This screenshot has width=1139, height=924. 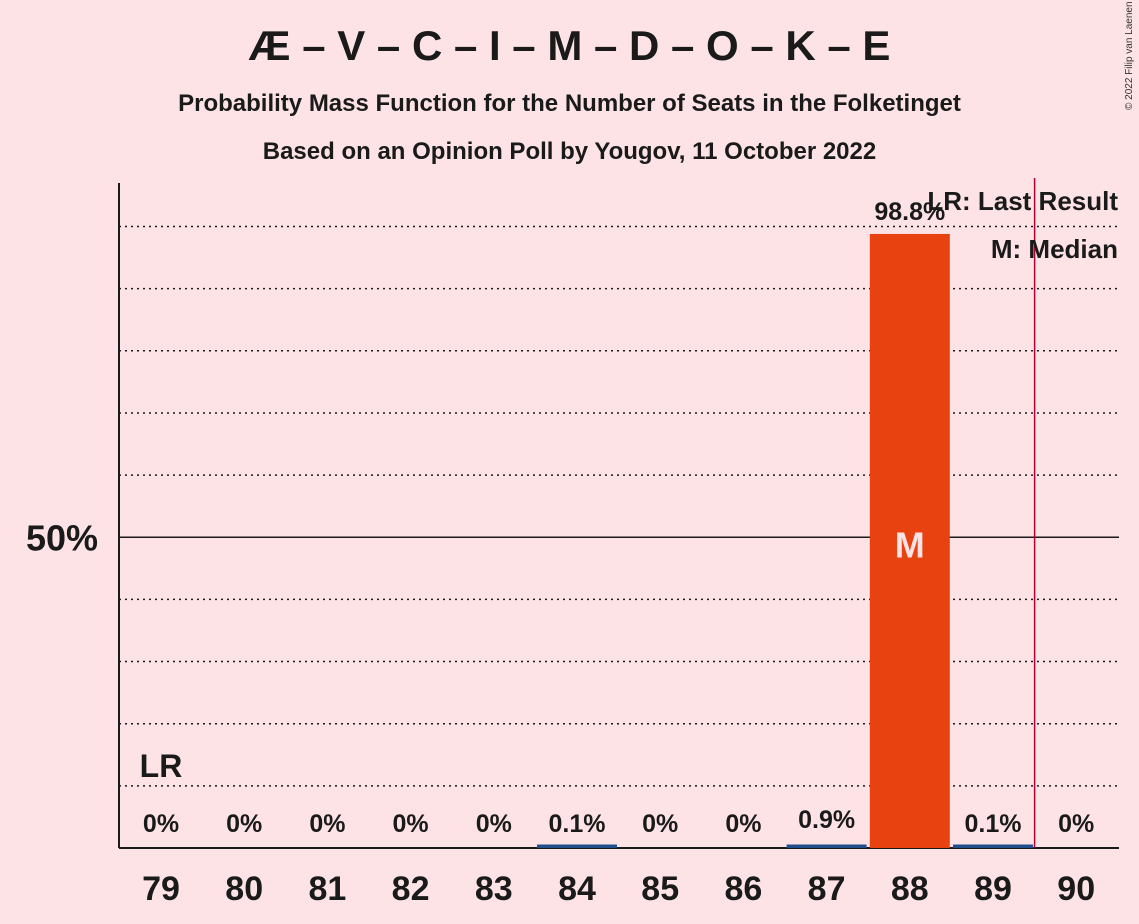 I want to click on x-tick-label-80: 80, so click(x=244, y=889).